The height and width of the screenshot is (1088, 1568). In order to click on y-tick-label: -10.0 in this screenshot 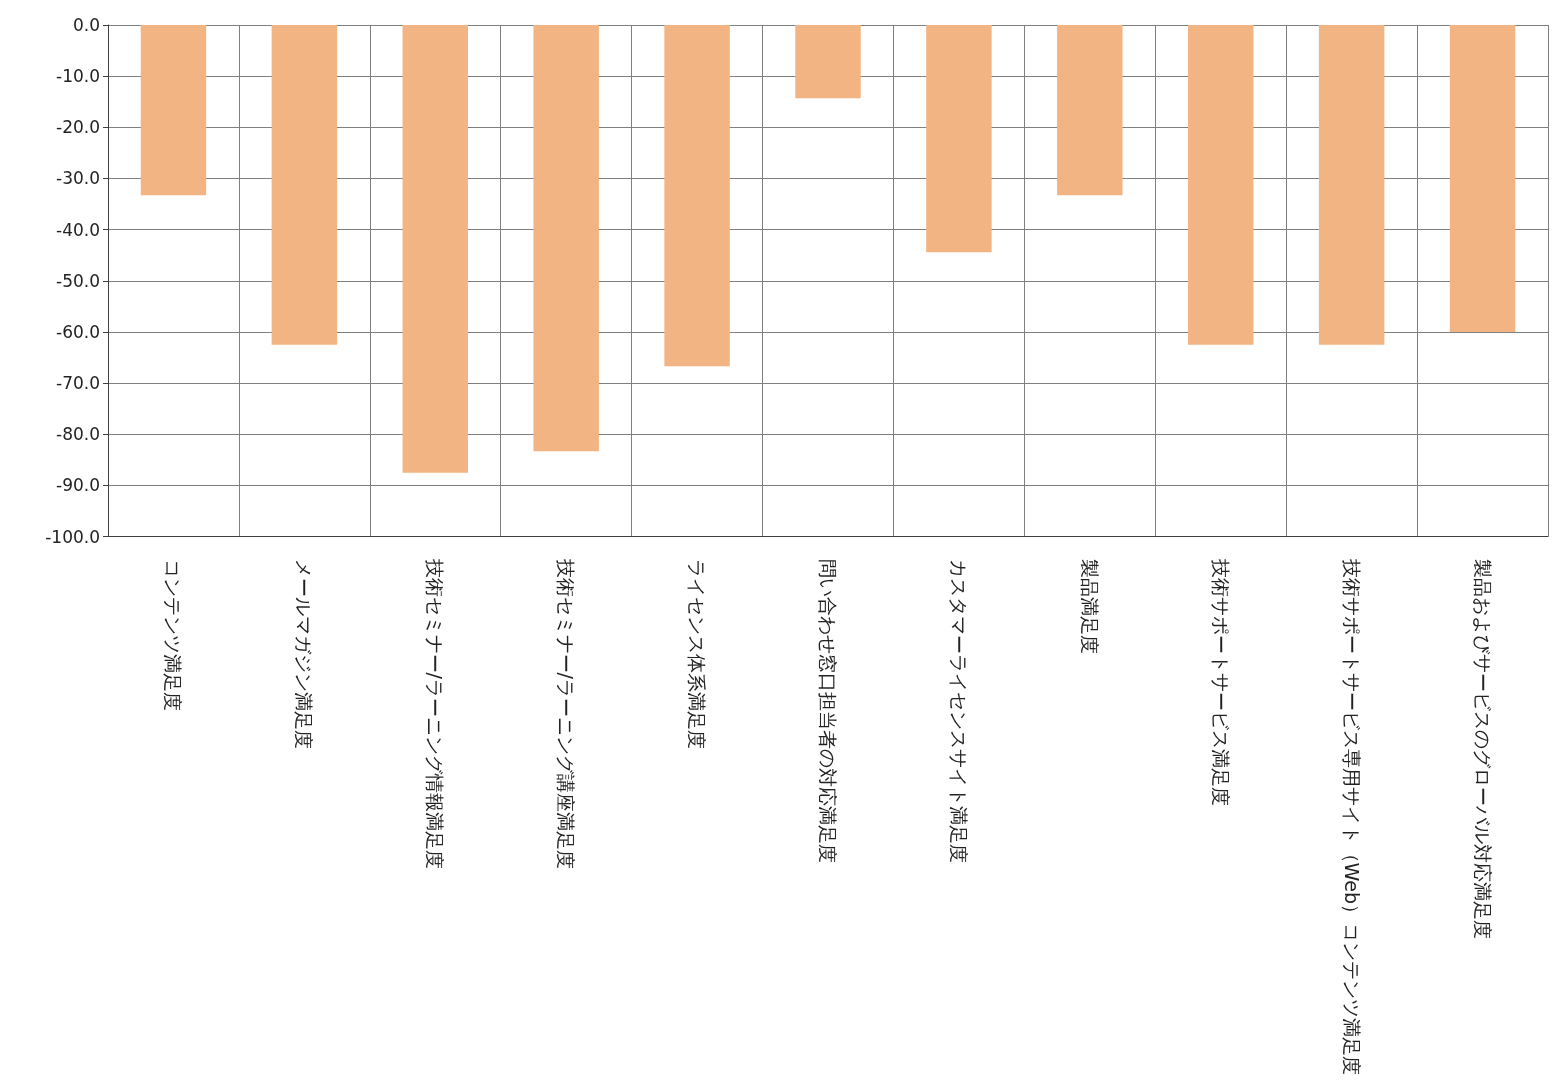, I will do `click(78, 76)`.